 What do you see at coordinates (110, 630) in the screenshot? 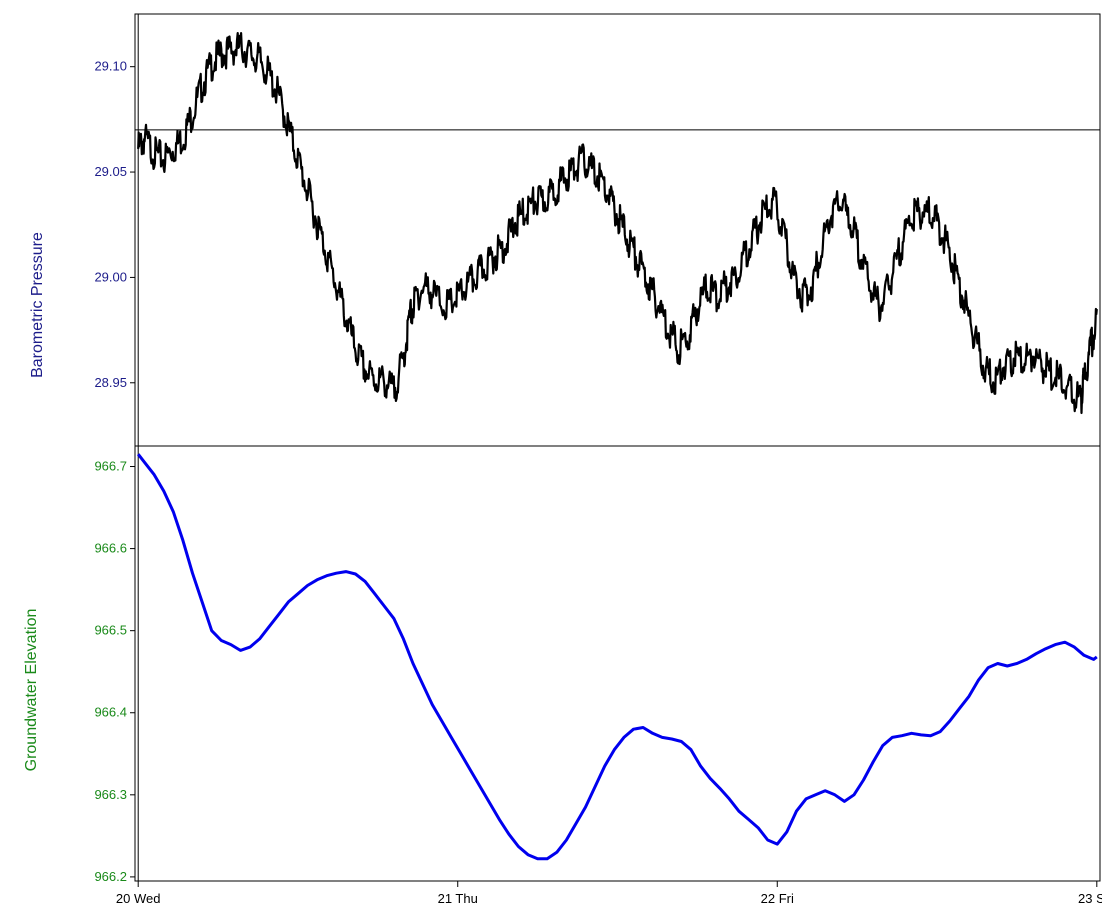
I see `groundwater-y-tick-label: 966.5` at bounding box center [110, 630].